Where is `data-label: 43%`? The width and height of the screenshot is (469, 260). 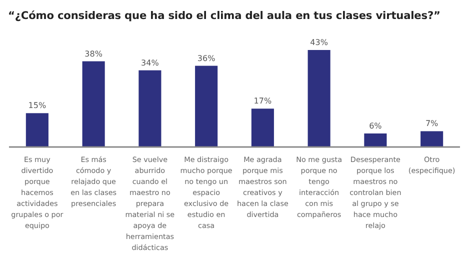
data-label: 43% is located at coordinates (319, 42).